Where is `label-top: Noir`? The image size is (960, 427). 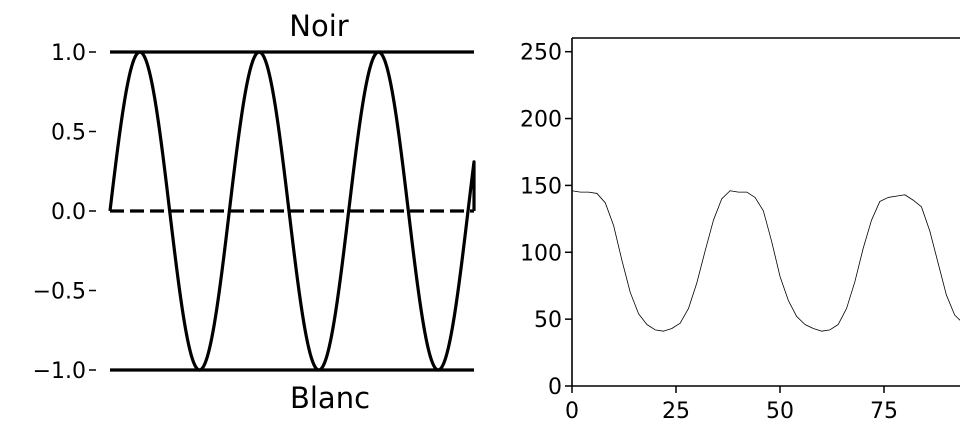 label-top: Noir is located at coordinates (318, 26).